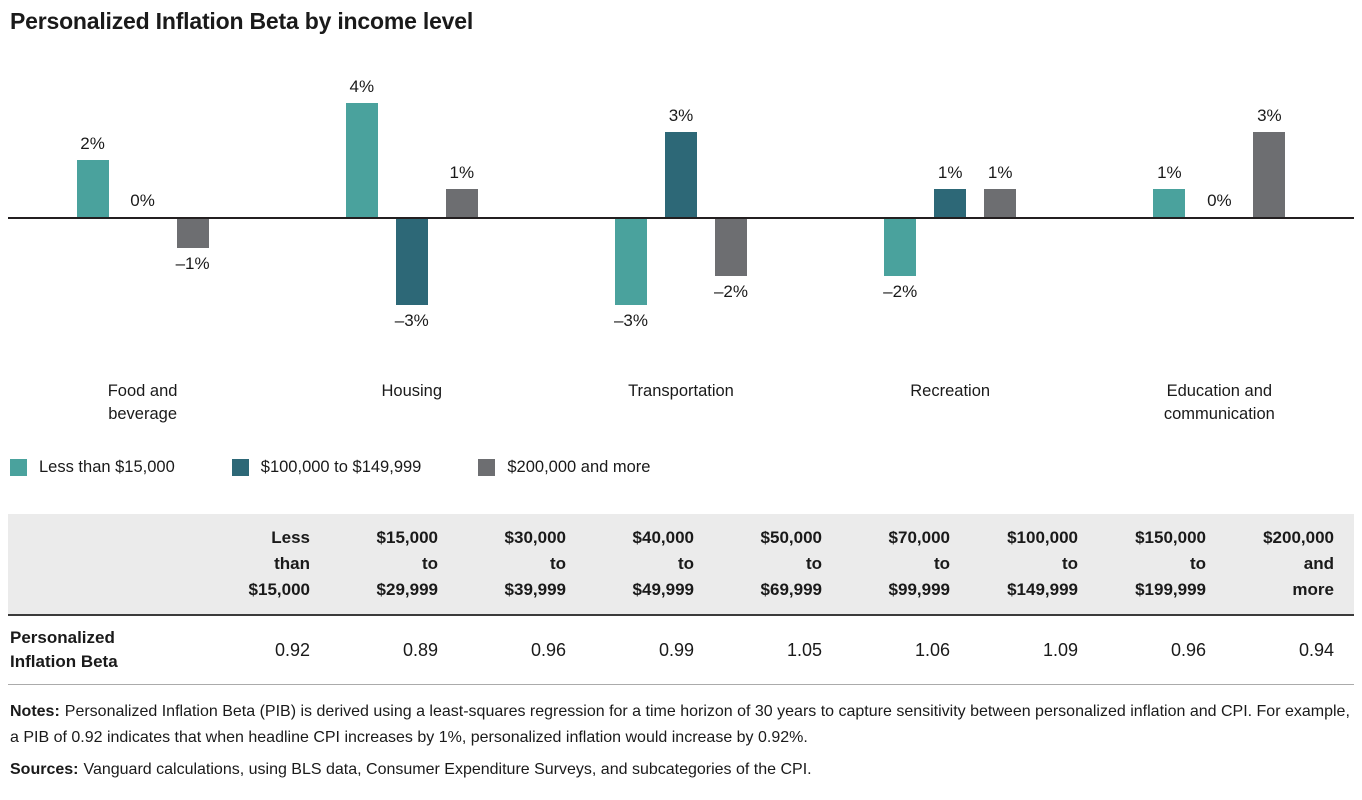  What do you see at coordinates (791, 563) in the screenshot?
I see `table-header-cell: $50,000 to $69,999` at bounding box center [791, 563].